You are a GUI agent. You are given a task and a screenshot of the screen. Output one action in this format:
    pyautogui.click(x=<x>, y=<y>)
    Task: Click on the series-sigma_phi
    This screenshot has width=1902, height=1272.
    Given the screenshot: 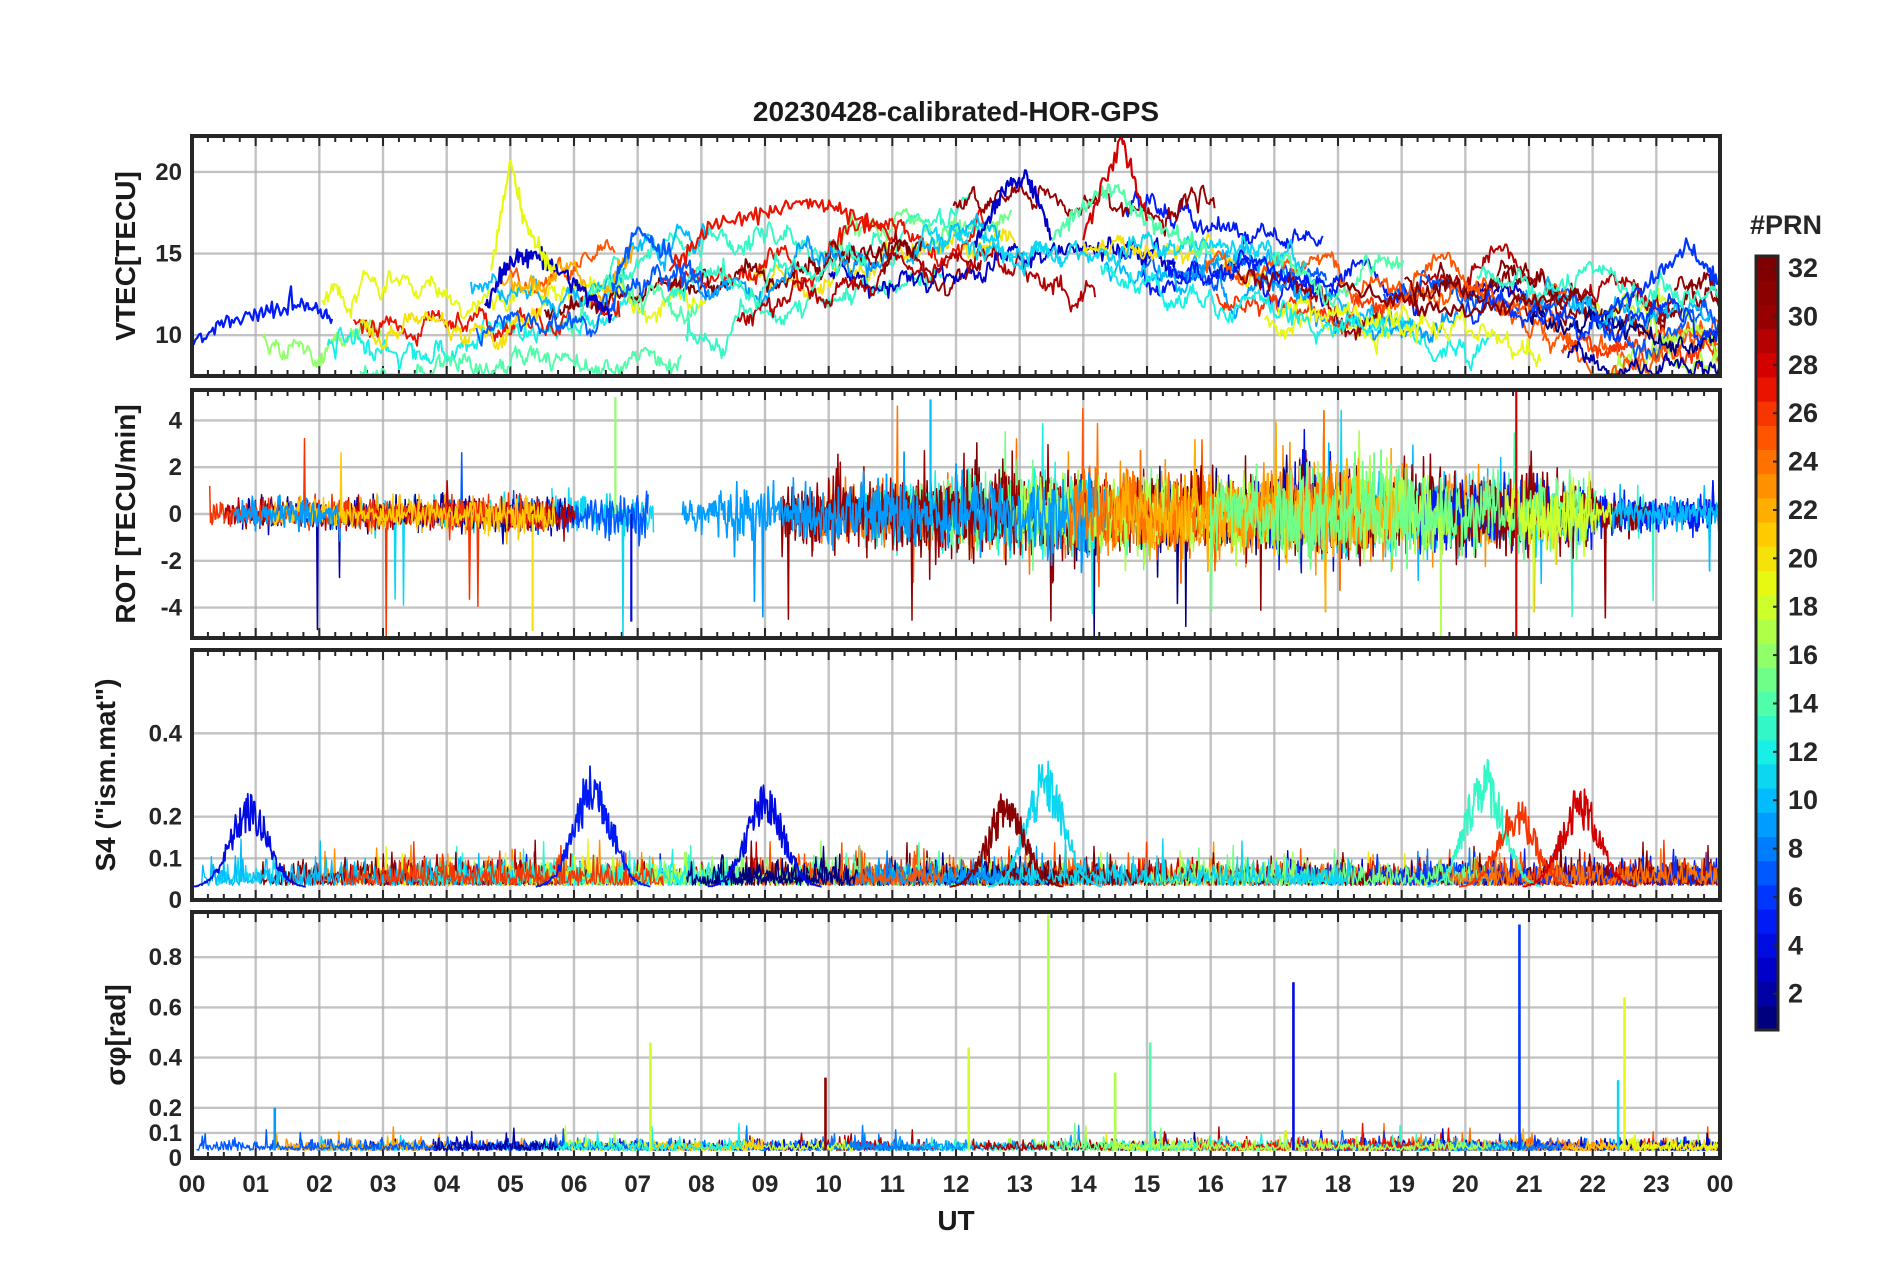 What is the action you would take?
    pyautogui.click(x=958, y=1033)
    